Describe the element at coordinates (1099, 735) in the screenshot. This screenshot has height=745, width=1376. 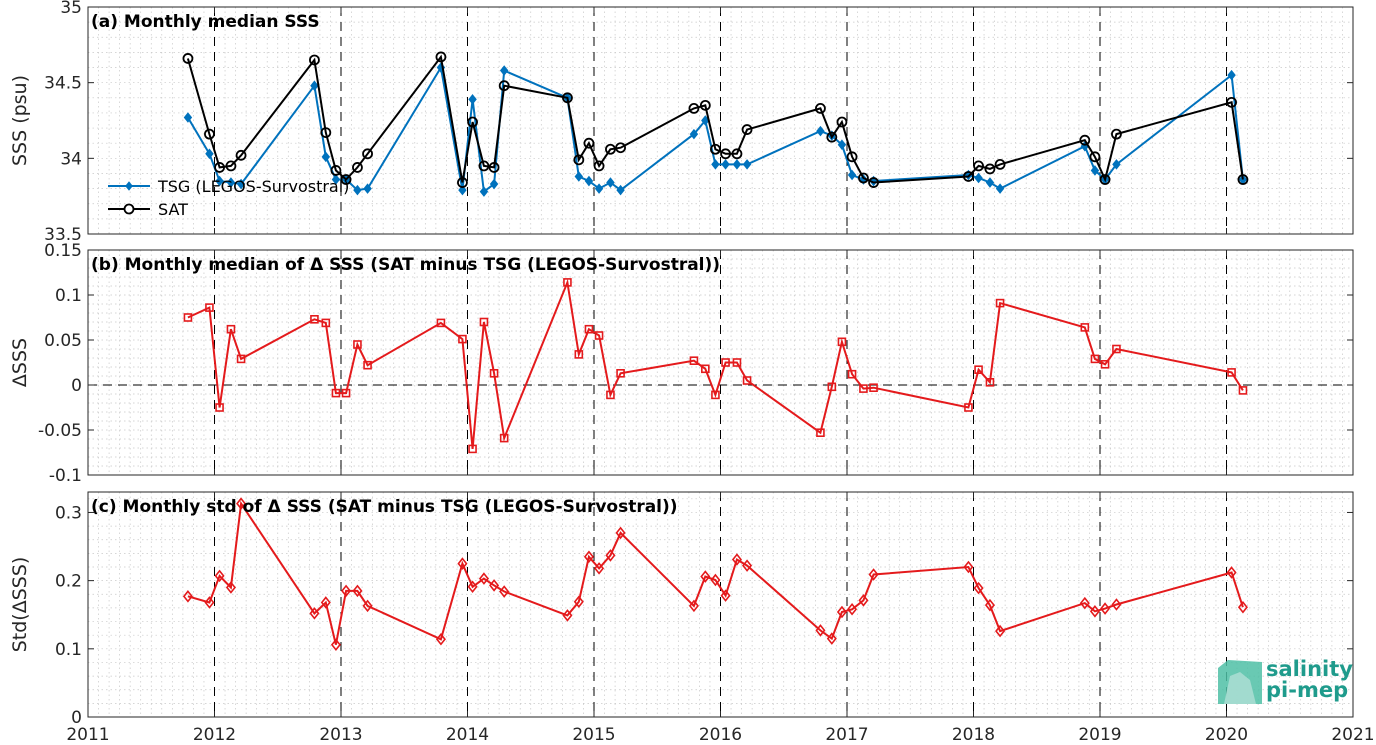
I see `x-tick-label: 2019` at that location.